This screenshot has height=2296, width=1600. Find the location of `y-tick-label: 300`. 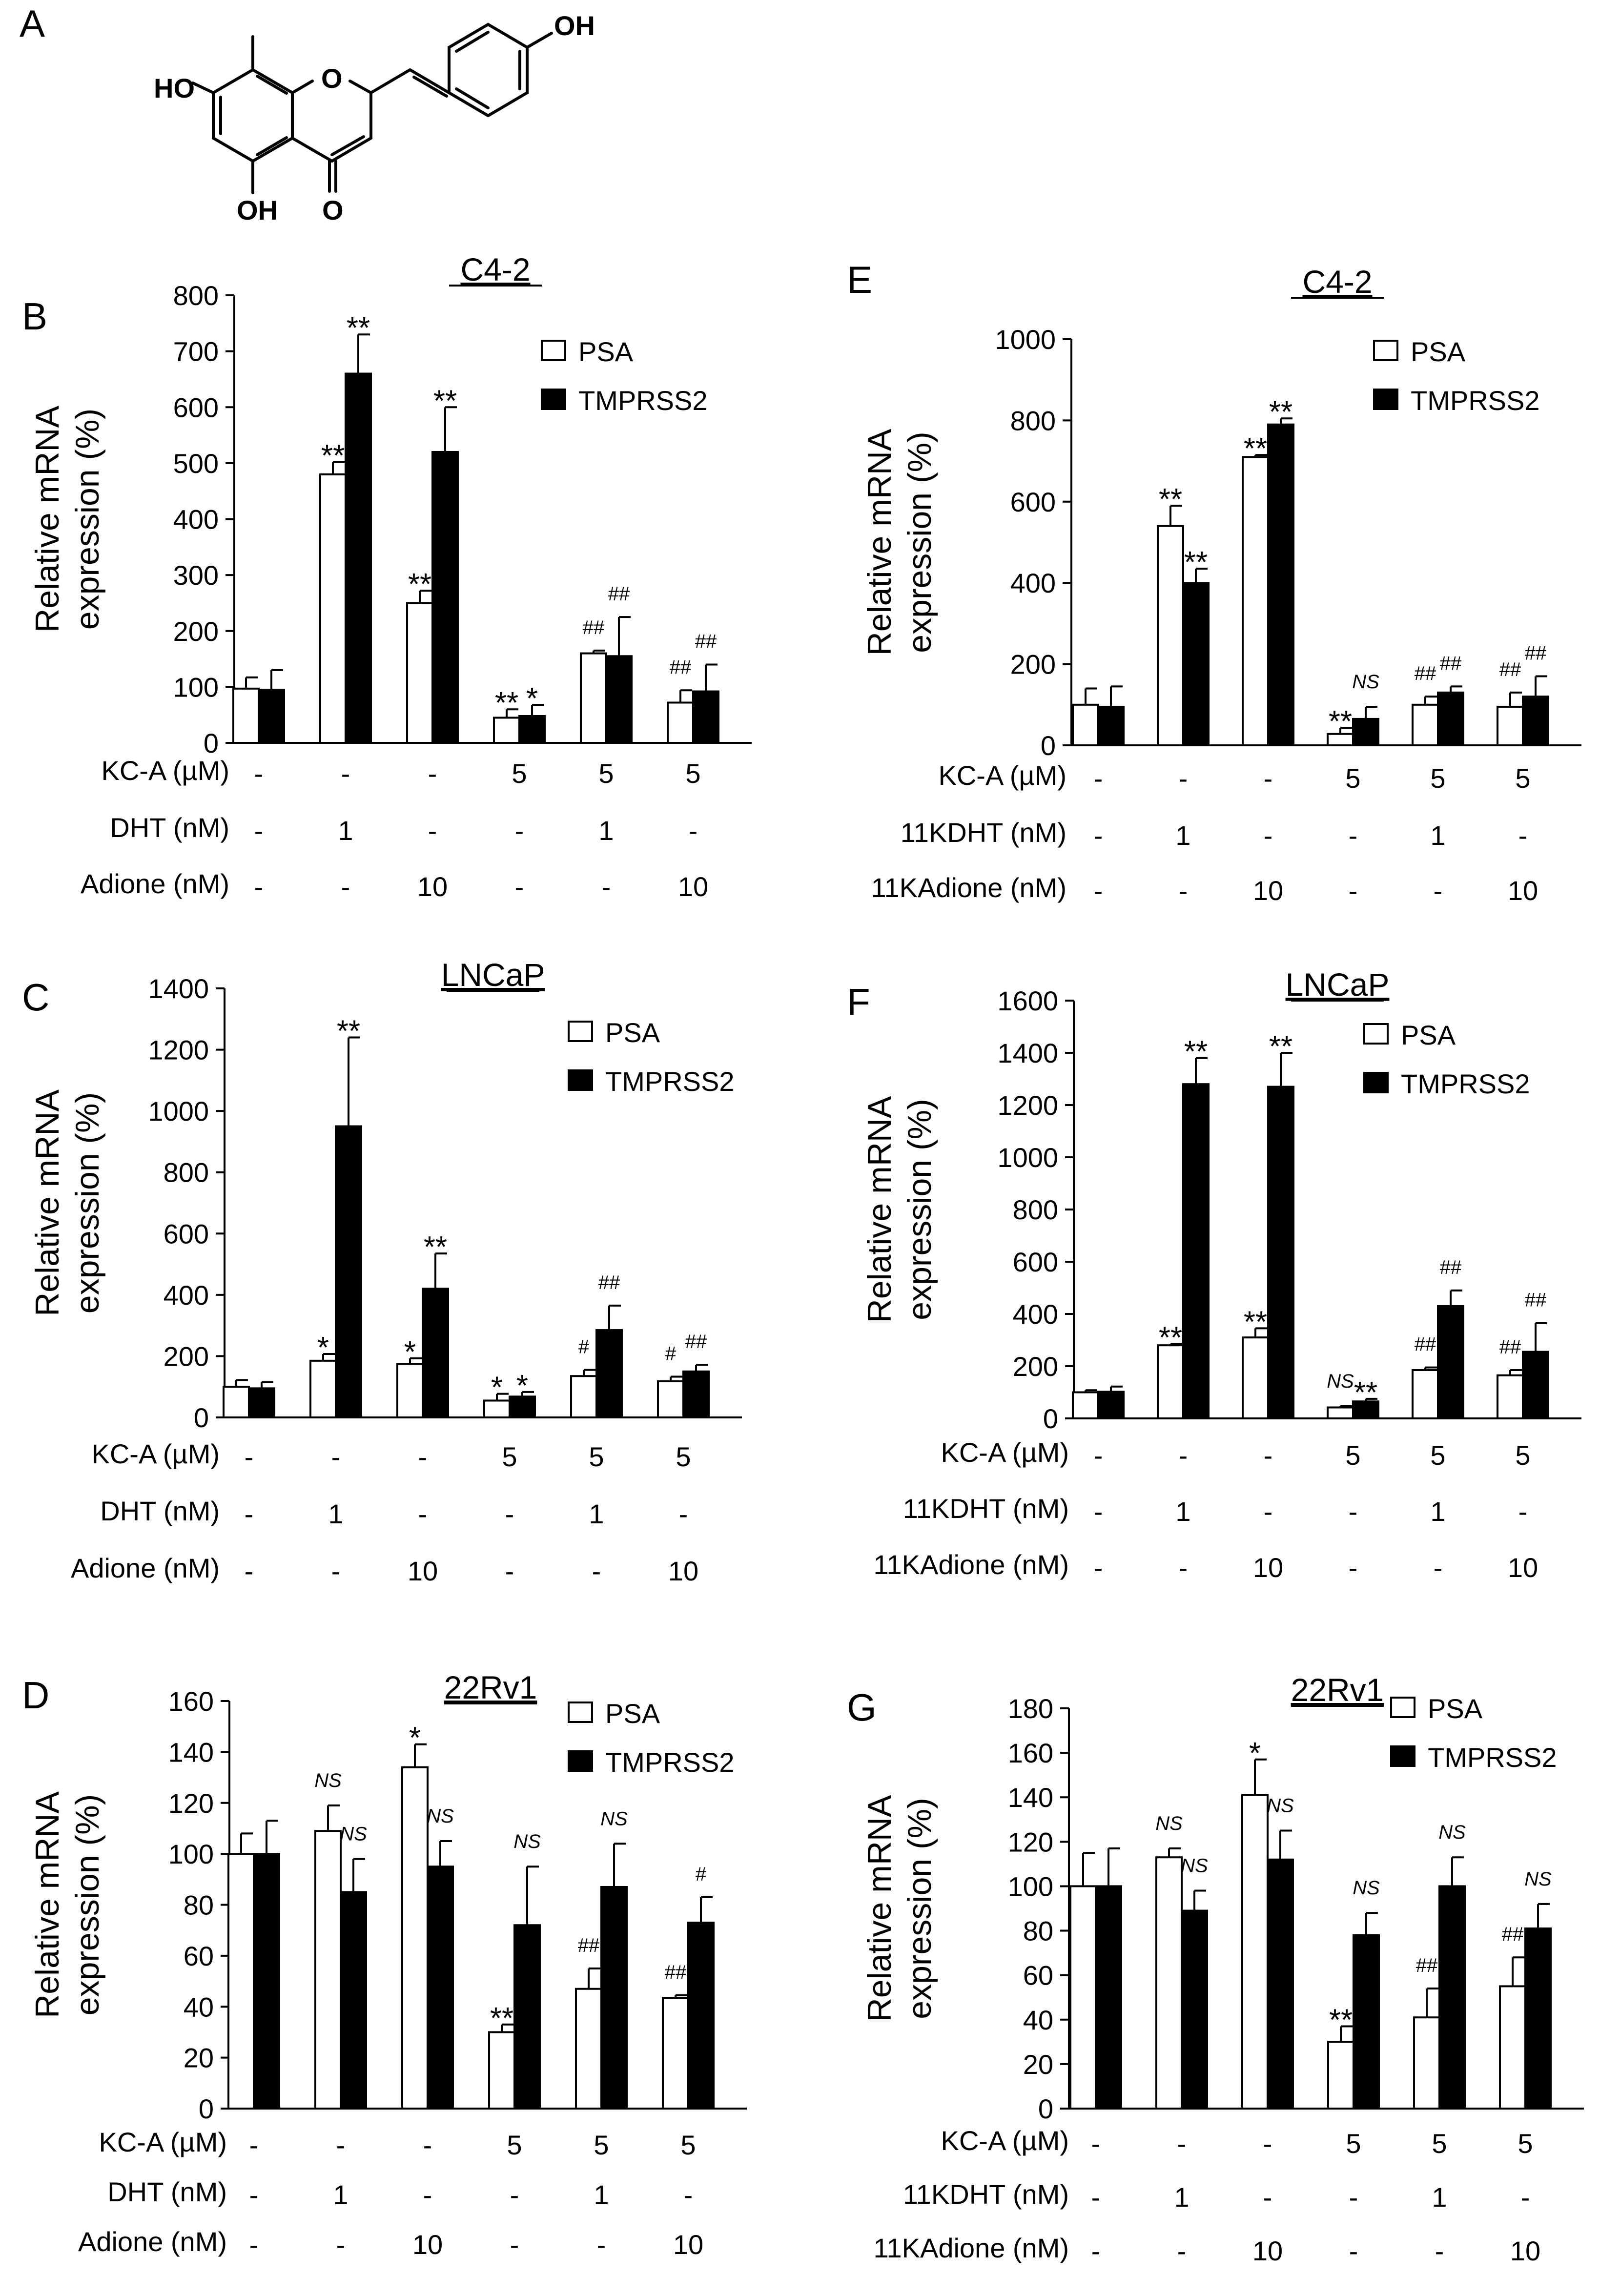

y-tick-label: 300 is located at coordinates (196, 575).